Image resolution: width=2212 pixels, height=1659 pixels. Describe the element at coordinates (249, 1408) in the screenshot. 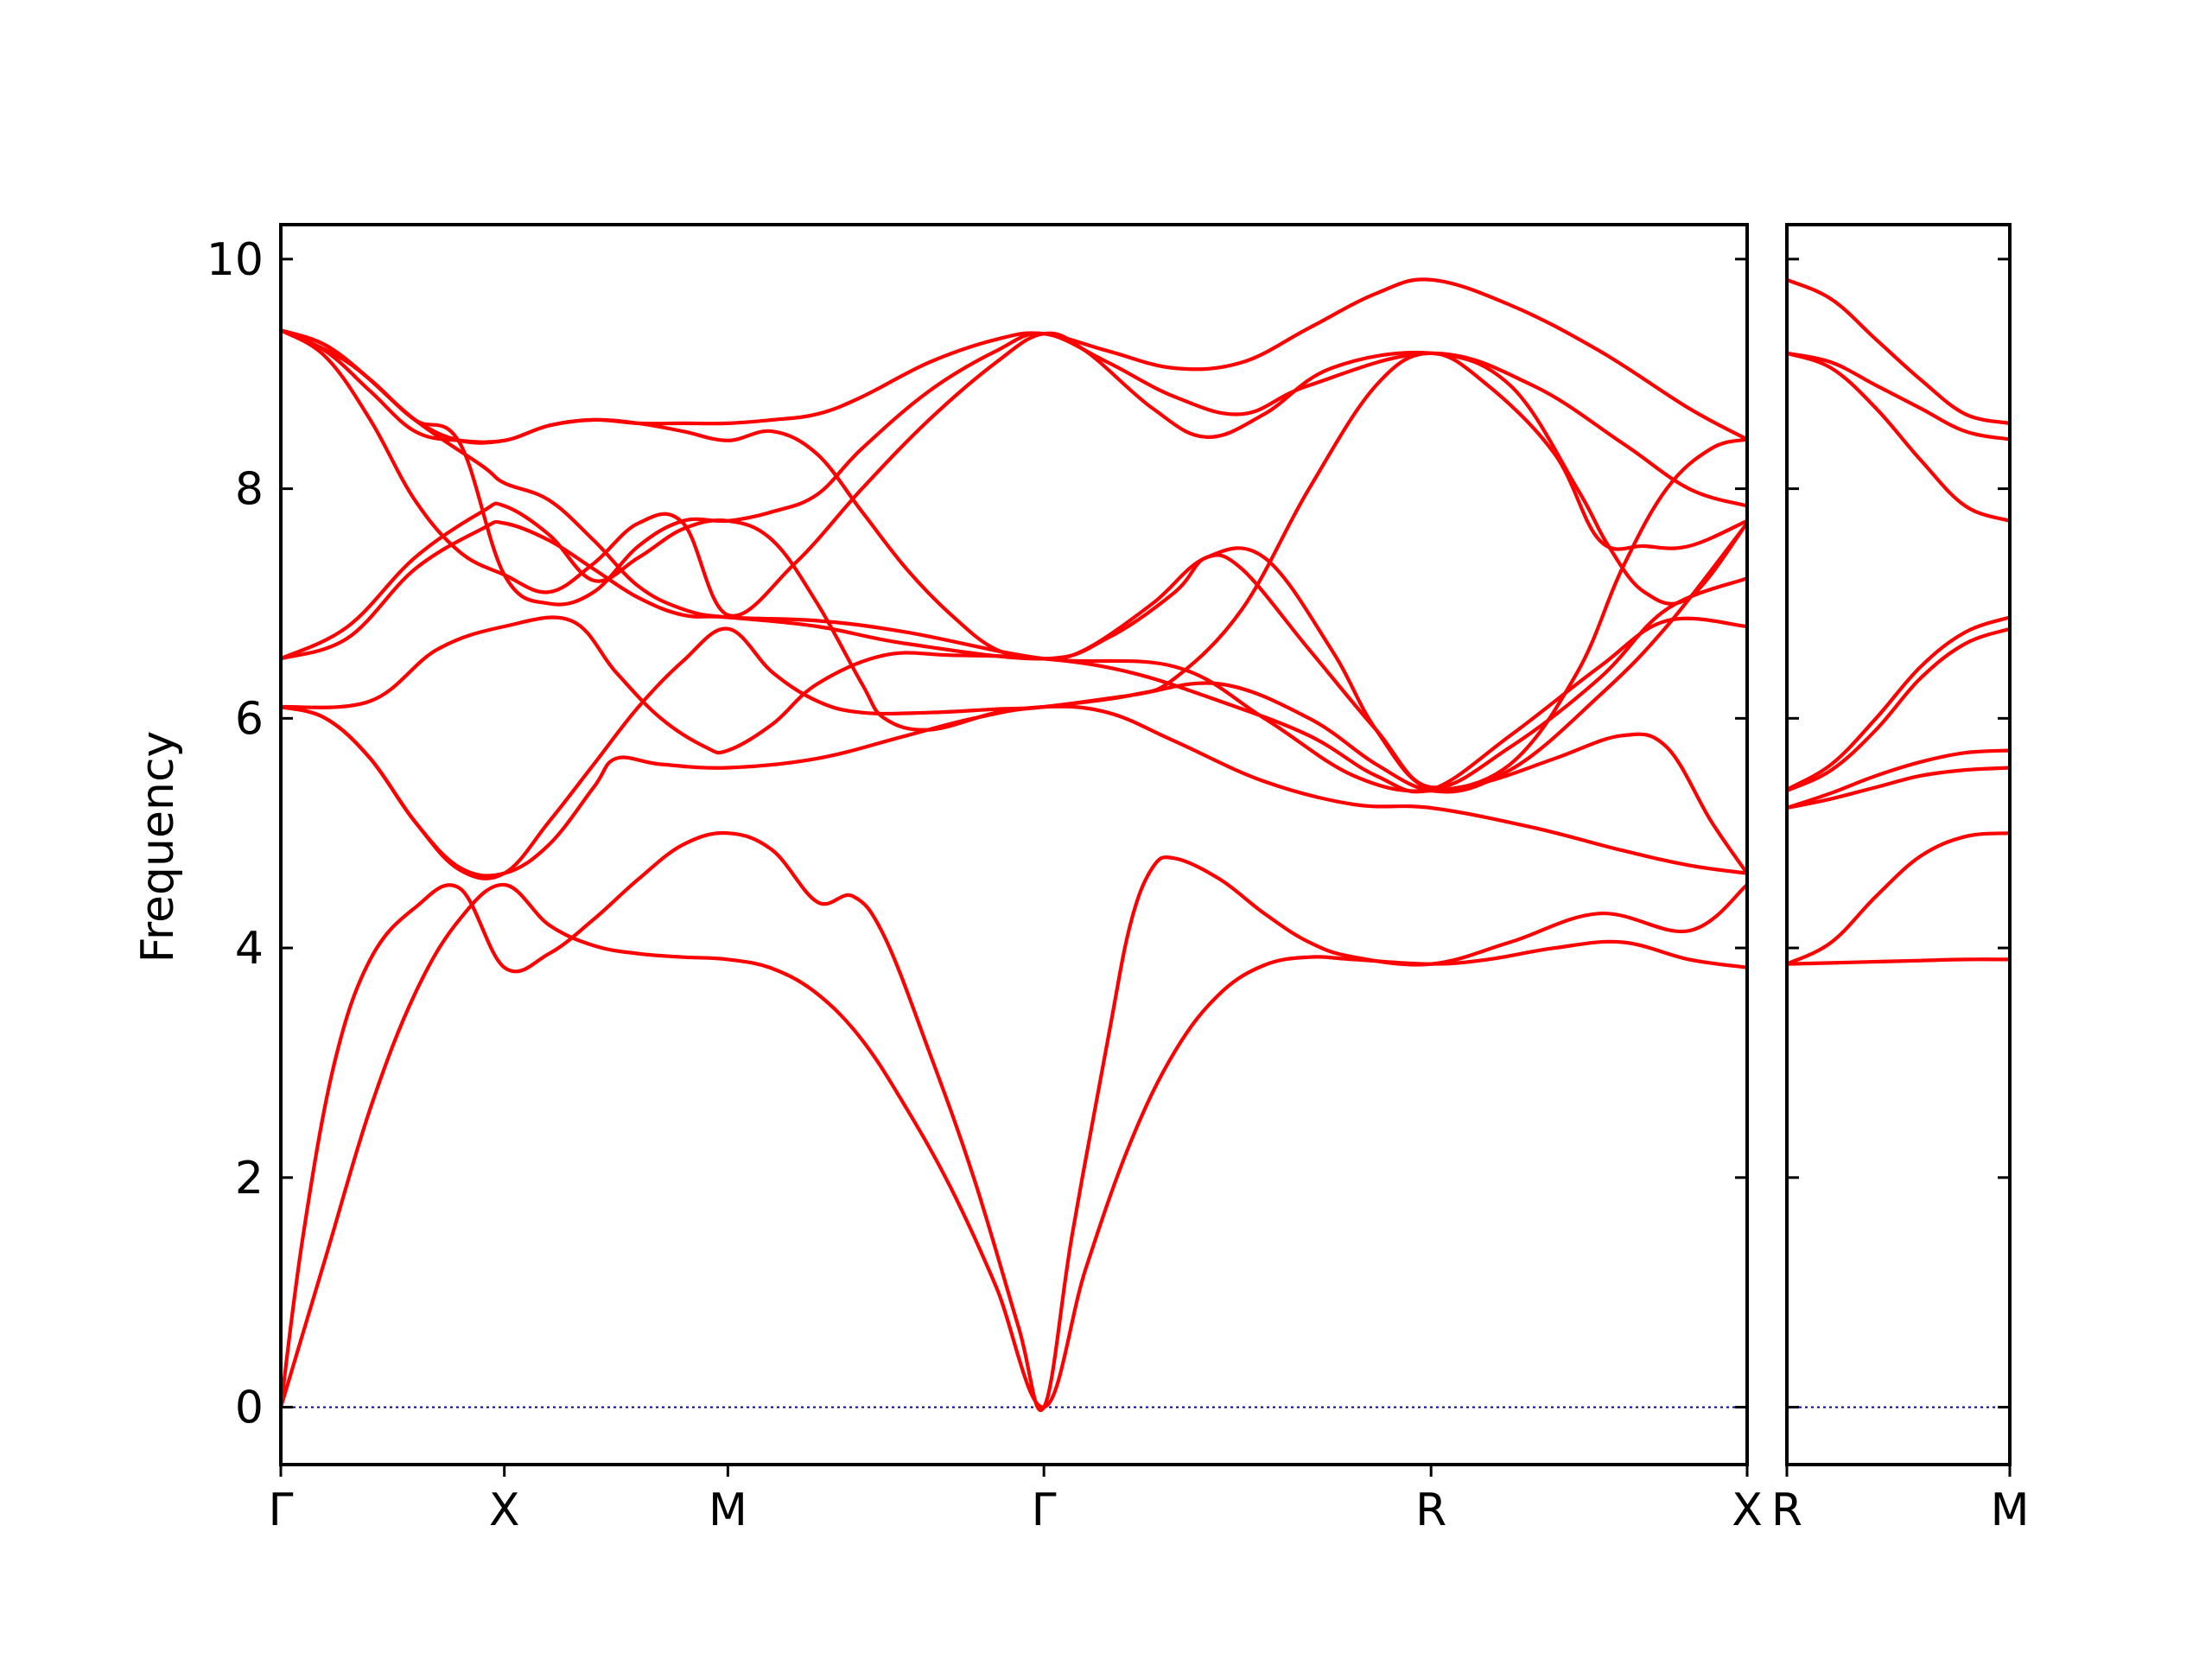

I see `y-tick-label: 0` at that location.